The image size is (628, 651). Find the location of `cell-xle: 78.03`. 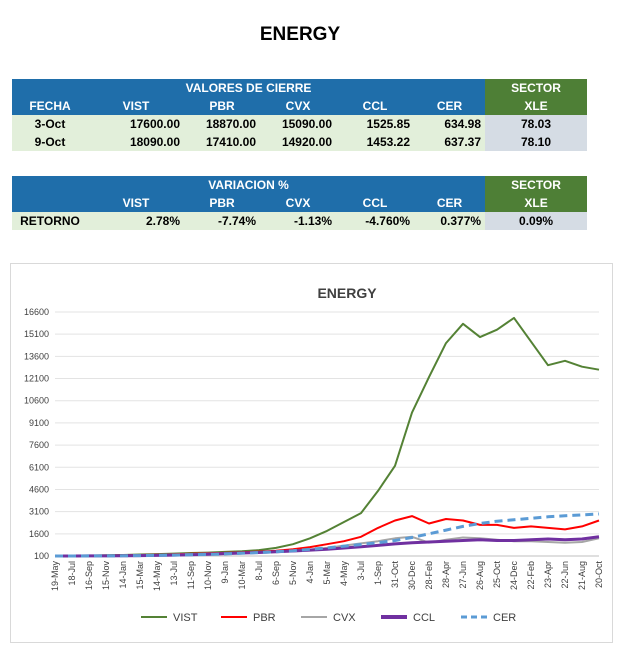

cell-xle: 78.03 is located at coordinates (536, 124).